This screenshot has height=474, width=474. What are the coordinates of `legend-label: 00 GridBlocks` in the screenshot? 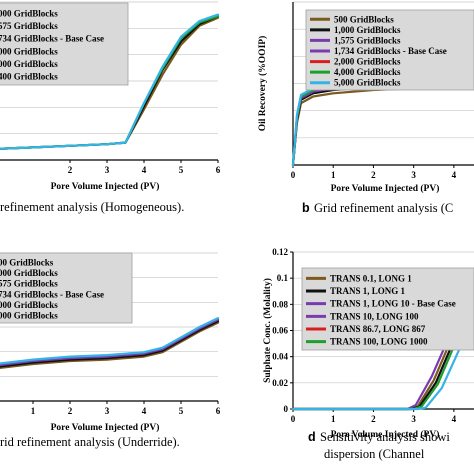 It's located at (27, 262).